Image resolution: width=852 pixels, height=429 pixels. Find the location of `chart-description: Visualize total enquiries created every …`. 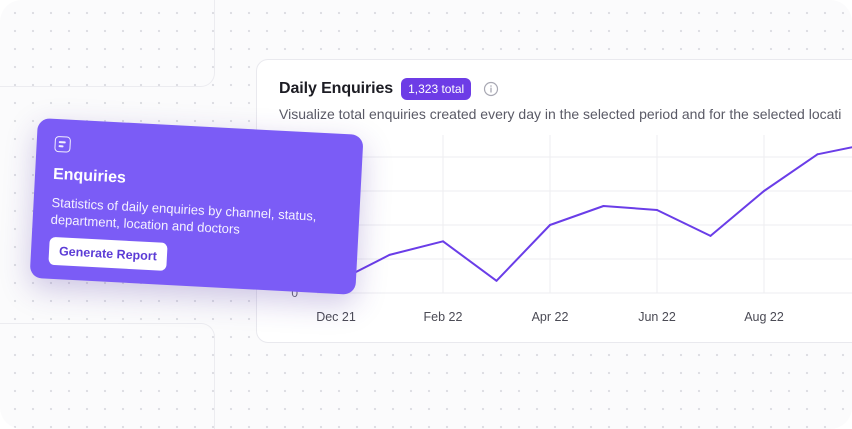

chart-description: Visualize total enquiries created every … is located at coordinates (560, 114).